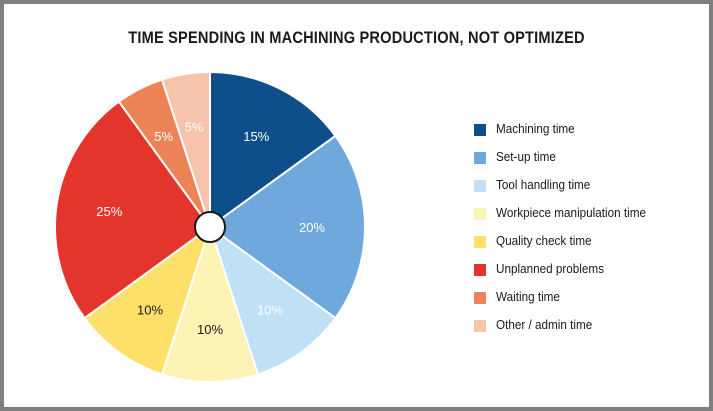 The width and height of the screenshot is (713, 411). I want to click on slice-value-label: 20%, so click(312, 227).